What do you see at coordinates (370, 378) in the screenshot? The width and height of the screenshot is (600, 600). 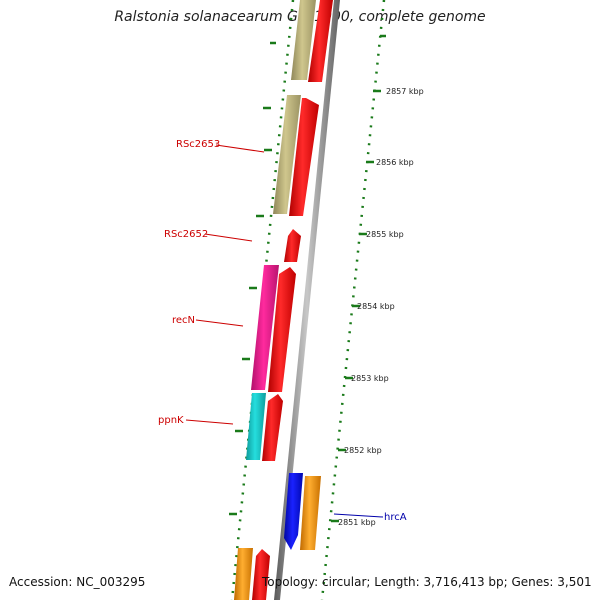 I see `tick-label-2853: 2853 kbp` at bounding box center [370, 378].